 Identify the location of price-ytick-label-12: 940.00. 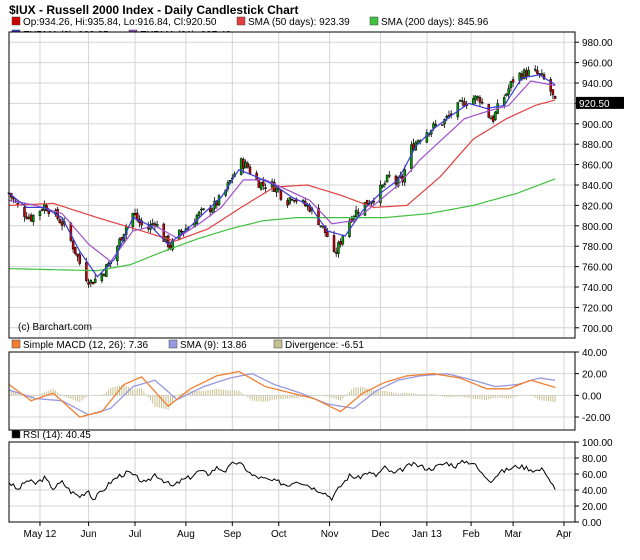
(597, 84).